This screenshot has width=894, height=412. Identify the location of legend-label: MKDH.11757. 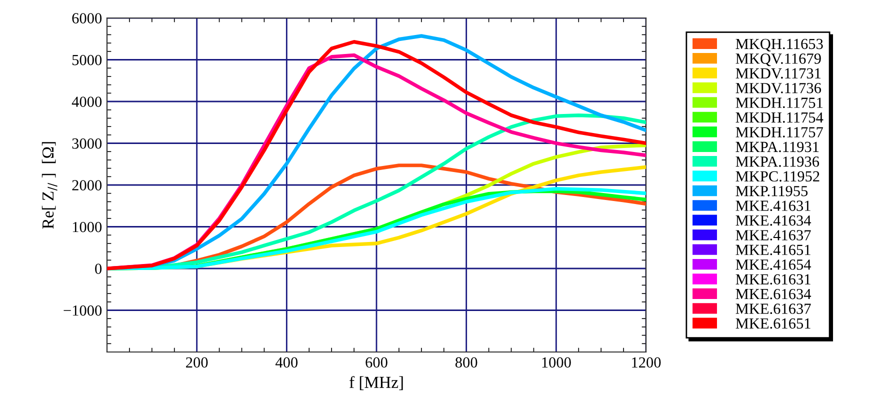
(779, 132).